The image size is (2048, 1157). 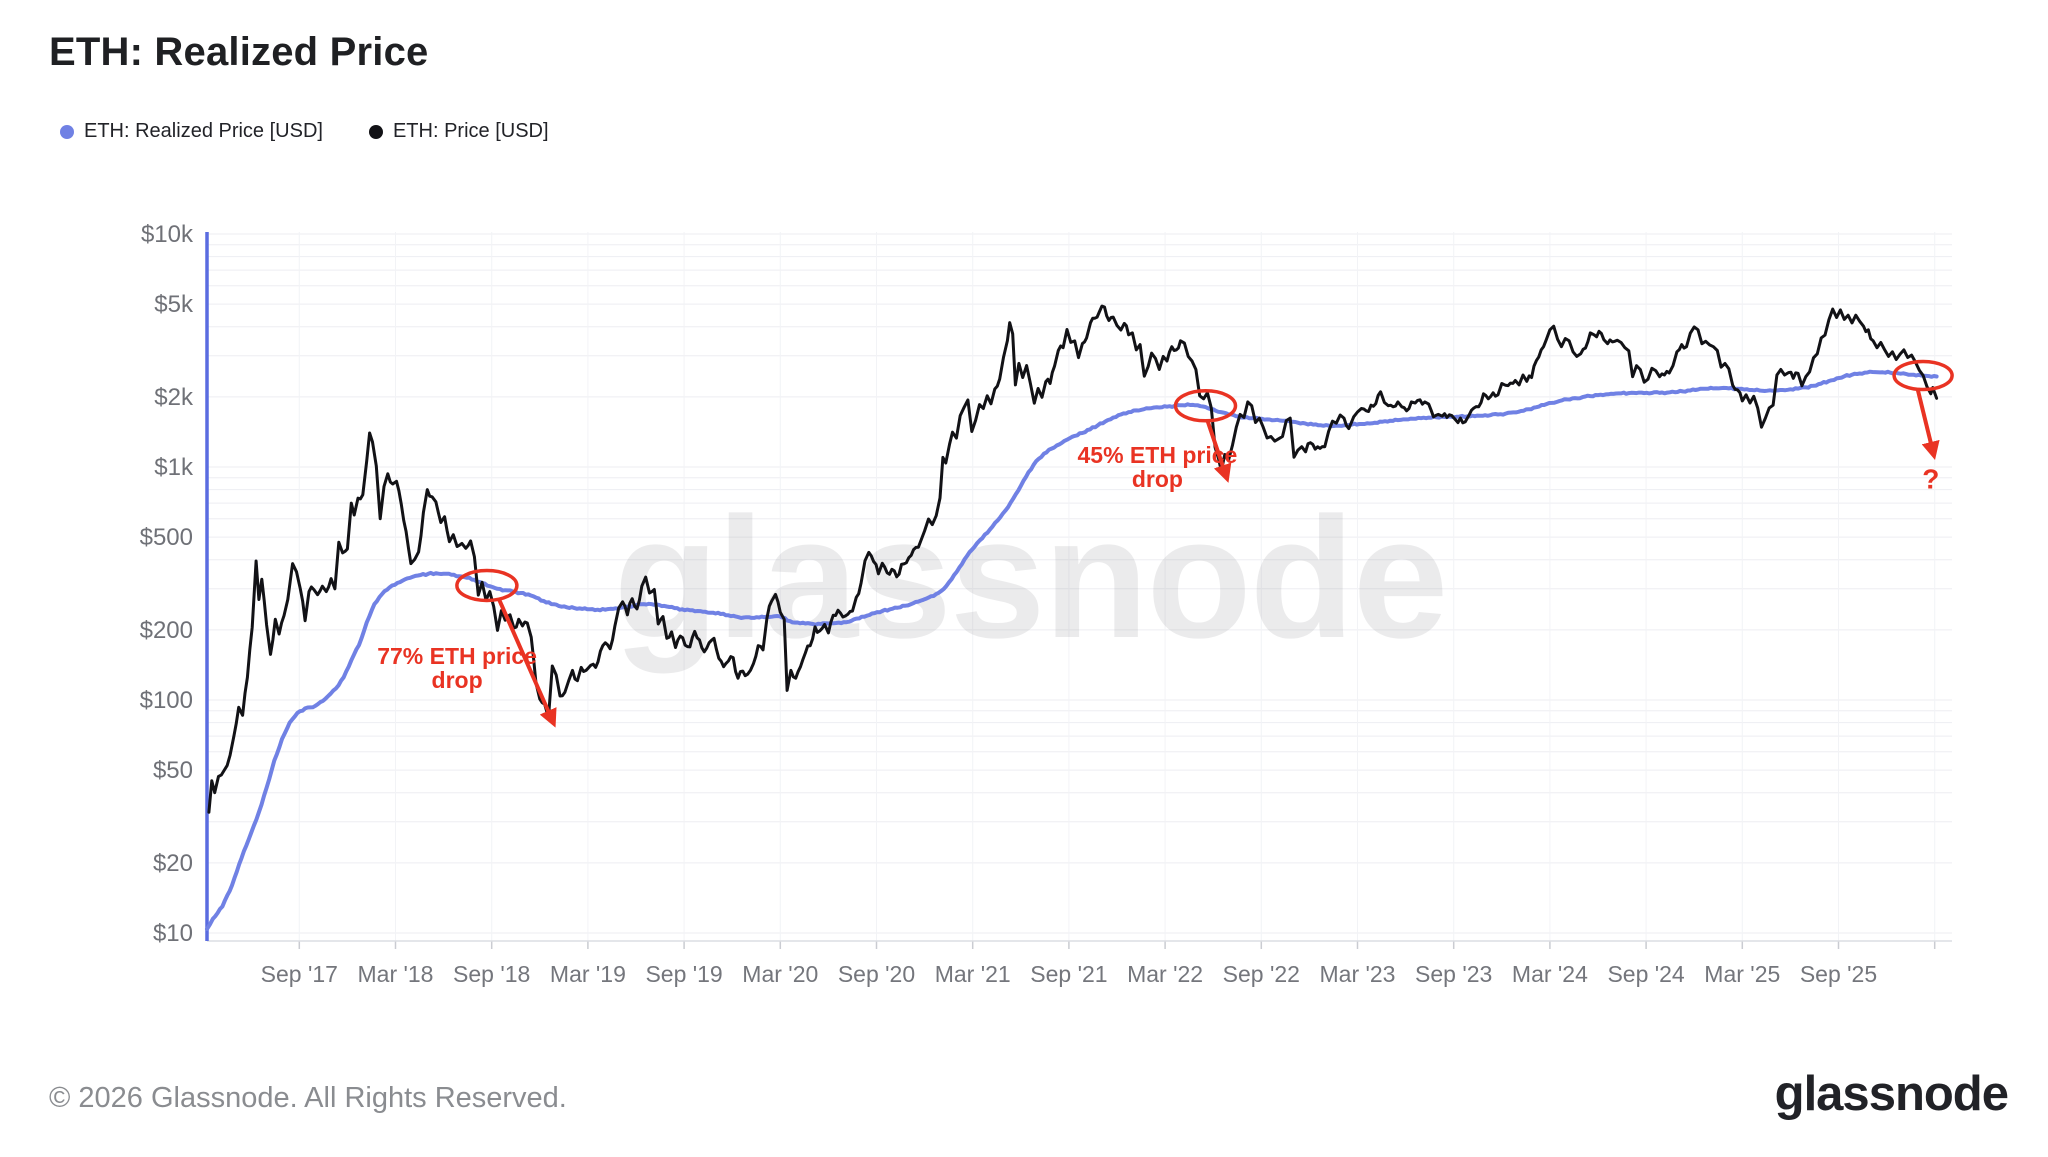 What do you see at coordinates (1068, 974) in the screenshot?
I see `svg-text: Sep '21` at bounding box center [1068, 974].